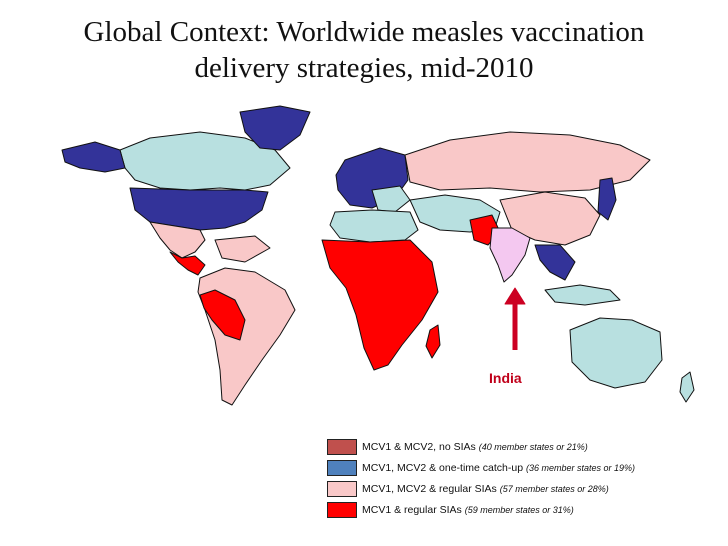 This screenshot has width=728, height=546. Describe the element at coordinates (199, 209) in the screenshot. I see `region-usa` at that location.